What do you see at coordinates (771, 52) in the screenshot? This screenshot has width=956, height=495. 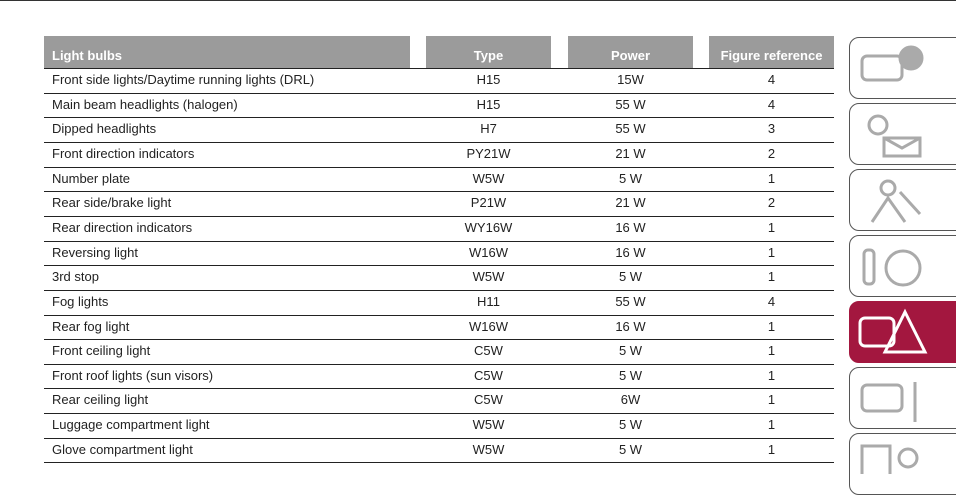 I see `header-cell: Figure reference` at bounding box center [771, 52].